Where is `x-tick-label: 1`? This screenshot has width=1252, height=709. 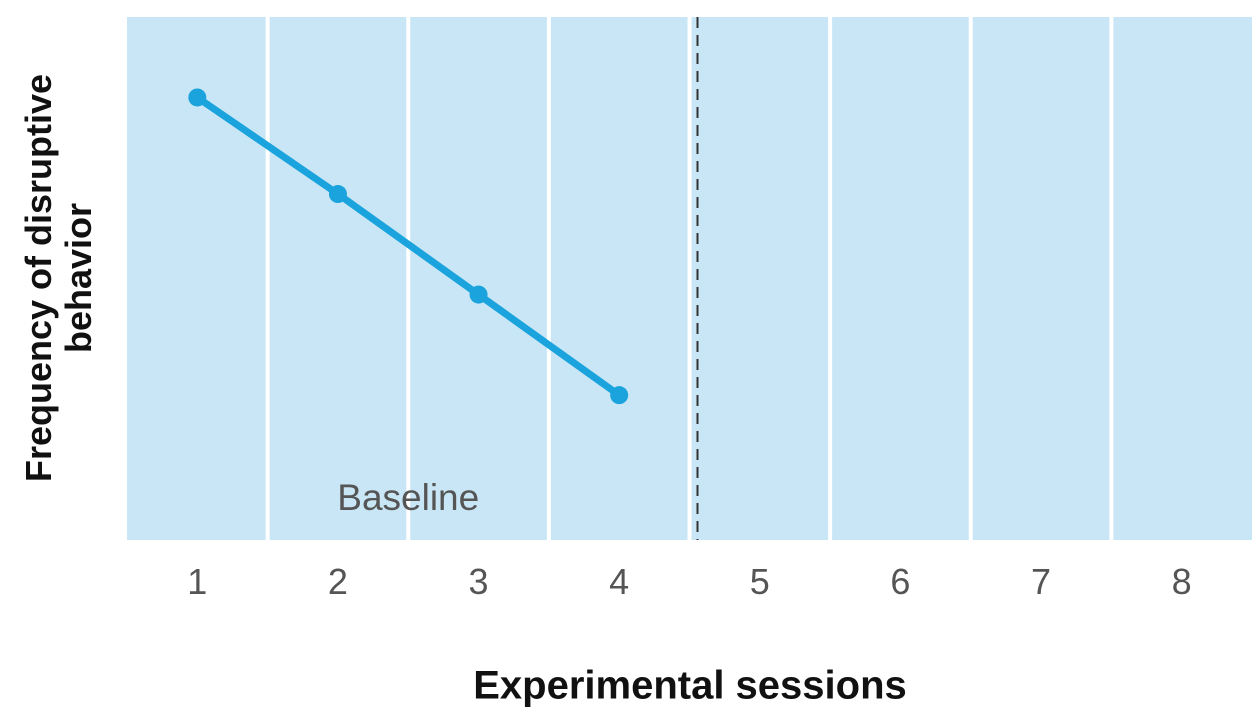 x-tick-label: 1 is located at coordinates (197, 581).